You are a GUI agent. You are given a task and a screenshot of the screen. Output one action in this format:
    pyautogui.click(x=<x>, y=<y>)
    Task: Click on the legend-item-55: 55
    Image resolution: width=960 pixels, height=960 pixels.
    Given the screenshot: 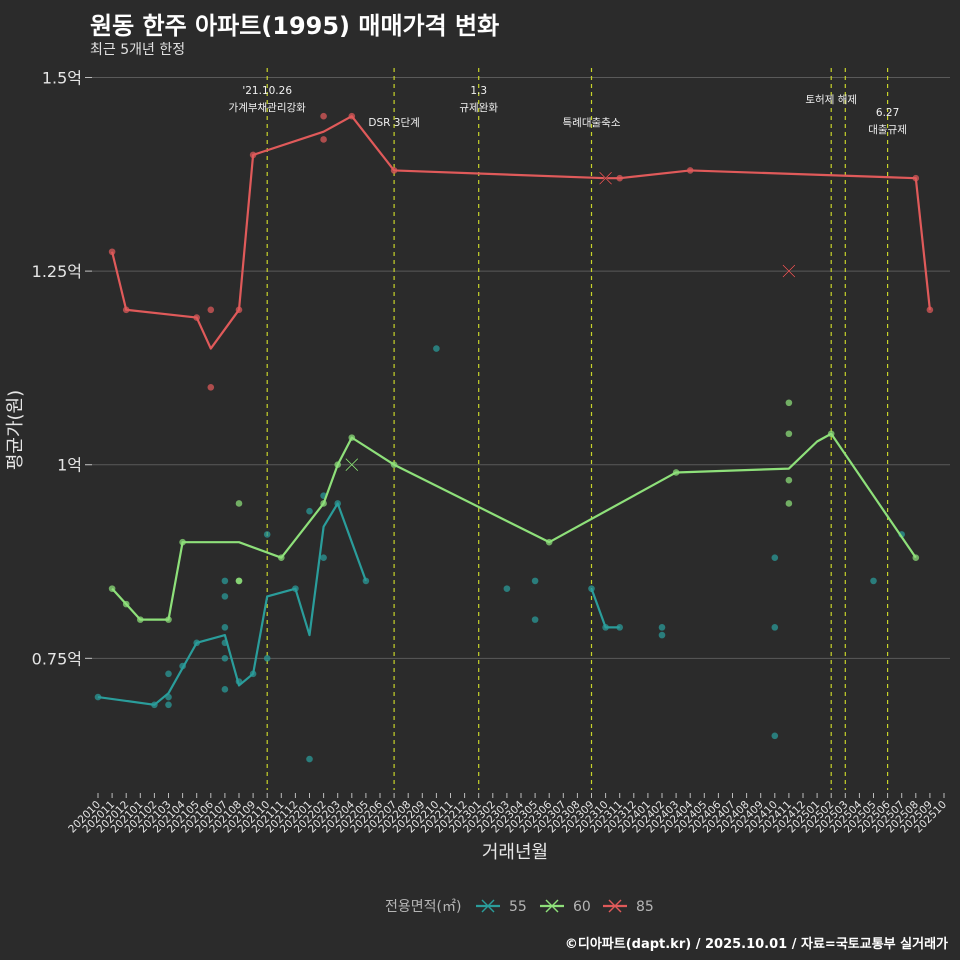 What is the action you would take?
    pyautogui.click(x=501, y=907)
    